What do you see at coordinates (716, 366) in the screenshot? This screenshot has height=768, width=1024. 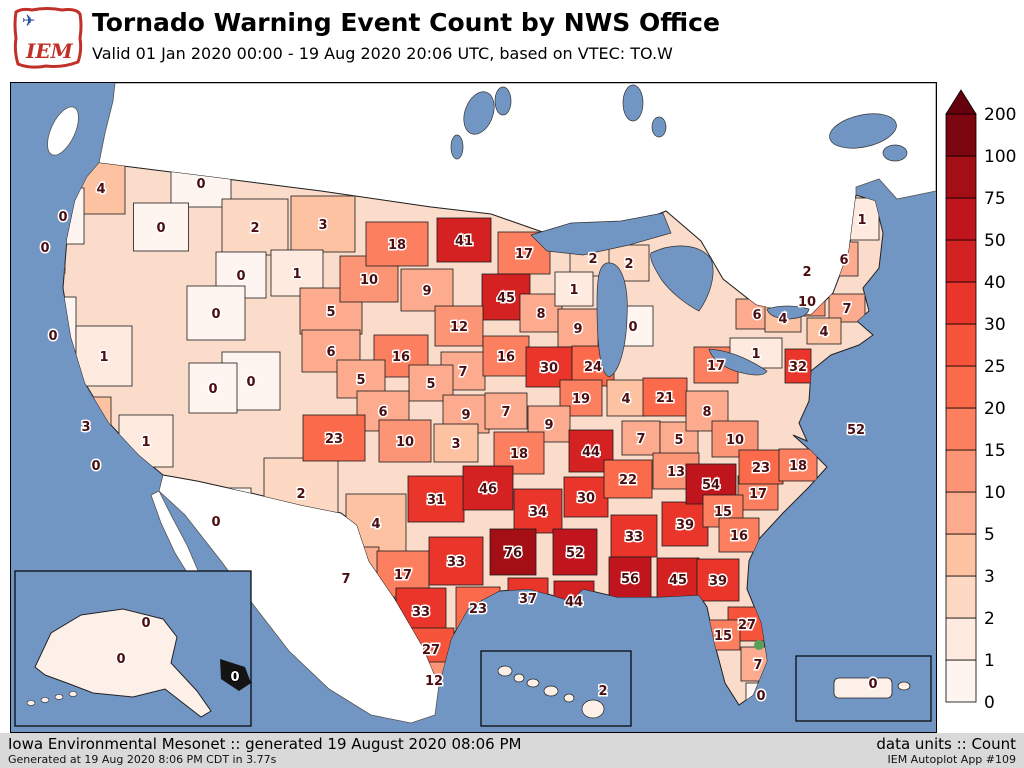 I see `region-count-label: 17` at bounding box center [716, 366].